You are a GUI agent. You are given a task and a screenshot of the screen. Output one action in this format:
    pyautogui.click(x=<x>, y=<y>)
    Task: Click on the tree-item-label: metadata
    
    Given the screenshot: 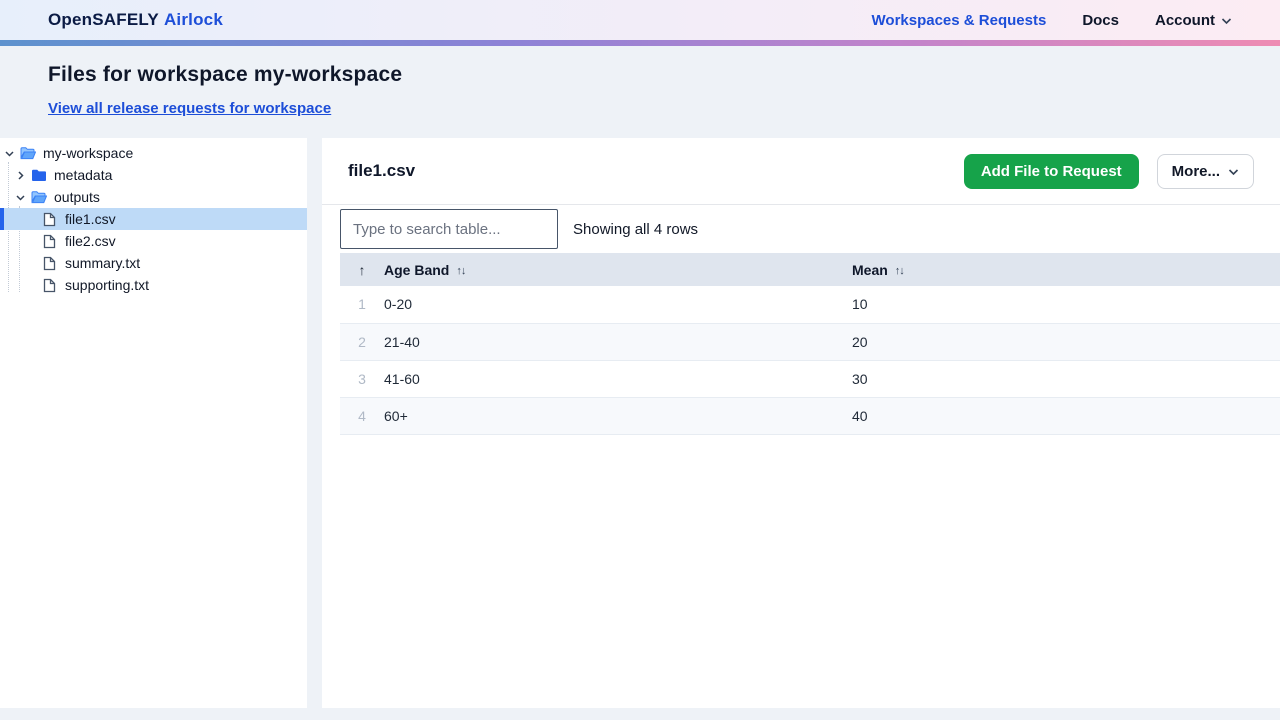 What is the action you would take?
    pyautogui.click(x=83, y=175)
    